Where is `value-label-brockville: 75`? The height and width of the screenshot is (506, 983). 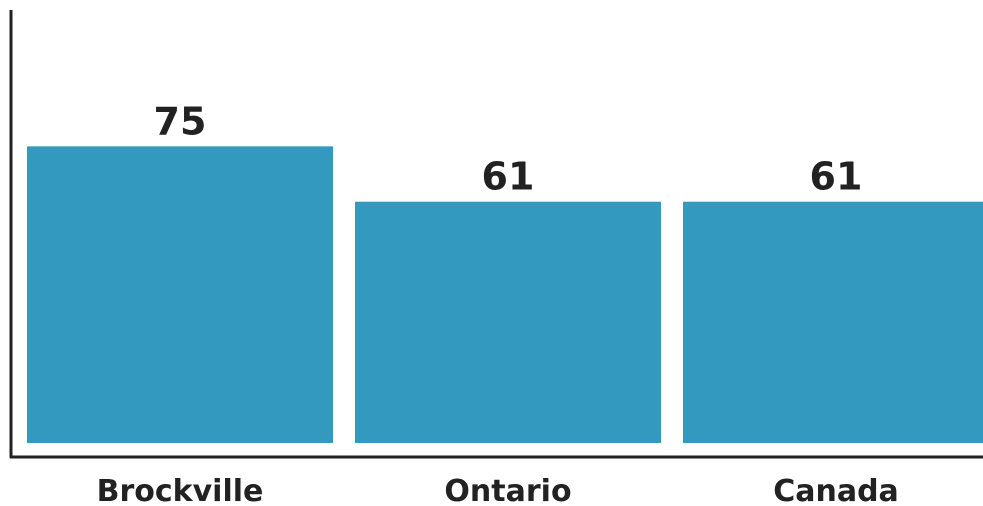
value-label-brockville: 75 is located at coordinates (180, 121).